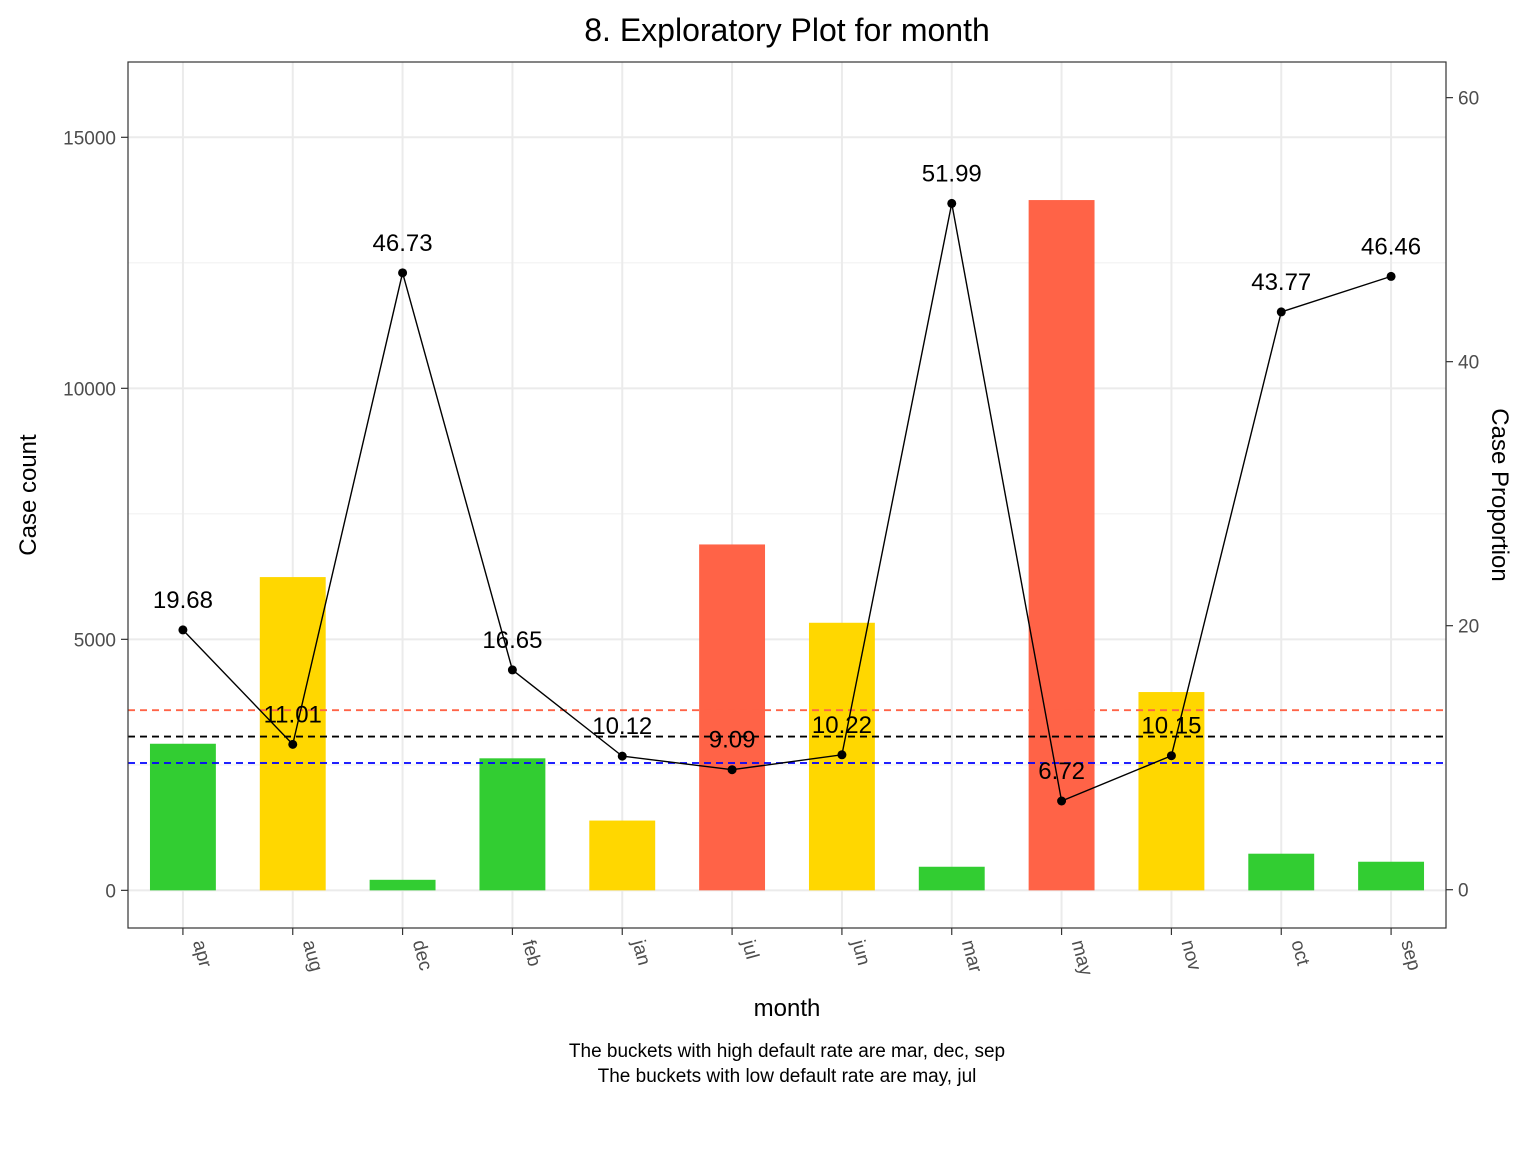 The height and width of the screenshot is (1152, 1536). I want to click on x-tick-label-feb: feb, so click(531, 953).